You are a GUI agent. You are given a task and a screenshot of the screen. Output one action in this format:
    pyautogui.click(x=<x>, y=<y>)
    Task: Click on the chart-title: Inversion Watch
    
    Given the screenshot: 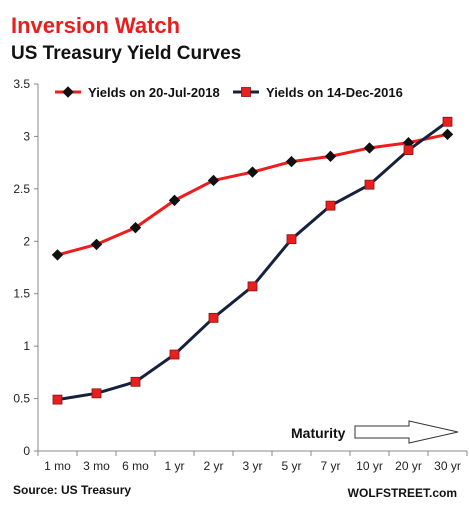 What is the action you would take?
    pyautogui.click(x=95, y=25)
    